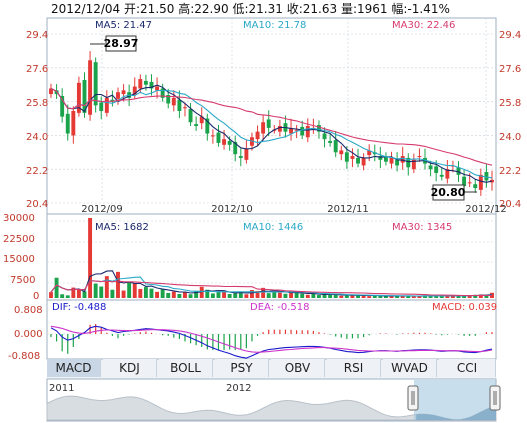  Describe the element at coordinates (486, 209) in the screenshot. I see `xtick-3: 2012/12` at that location.